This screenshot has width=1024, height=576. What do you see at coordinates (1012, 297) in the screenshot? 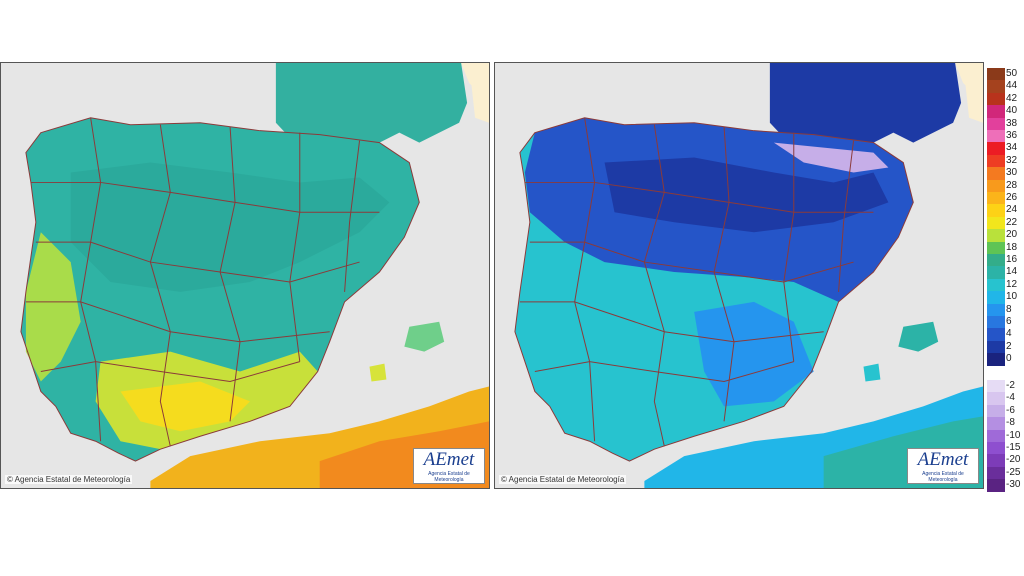
I see `scale-tick-label: 10` at bounding box center [1012, 297].